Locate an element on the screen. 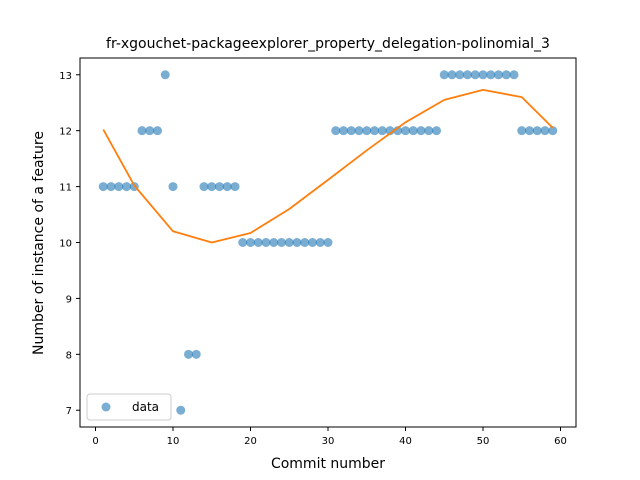  x-axis-title: Commit number is located at coordinates (328, 464).